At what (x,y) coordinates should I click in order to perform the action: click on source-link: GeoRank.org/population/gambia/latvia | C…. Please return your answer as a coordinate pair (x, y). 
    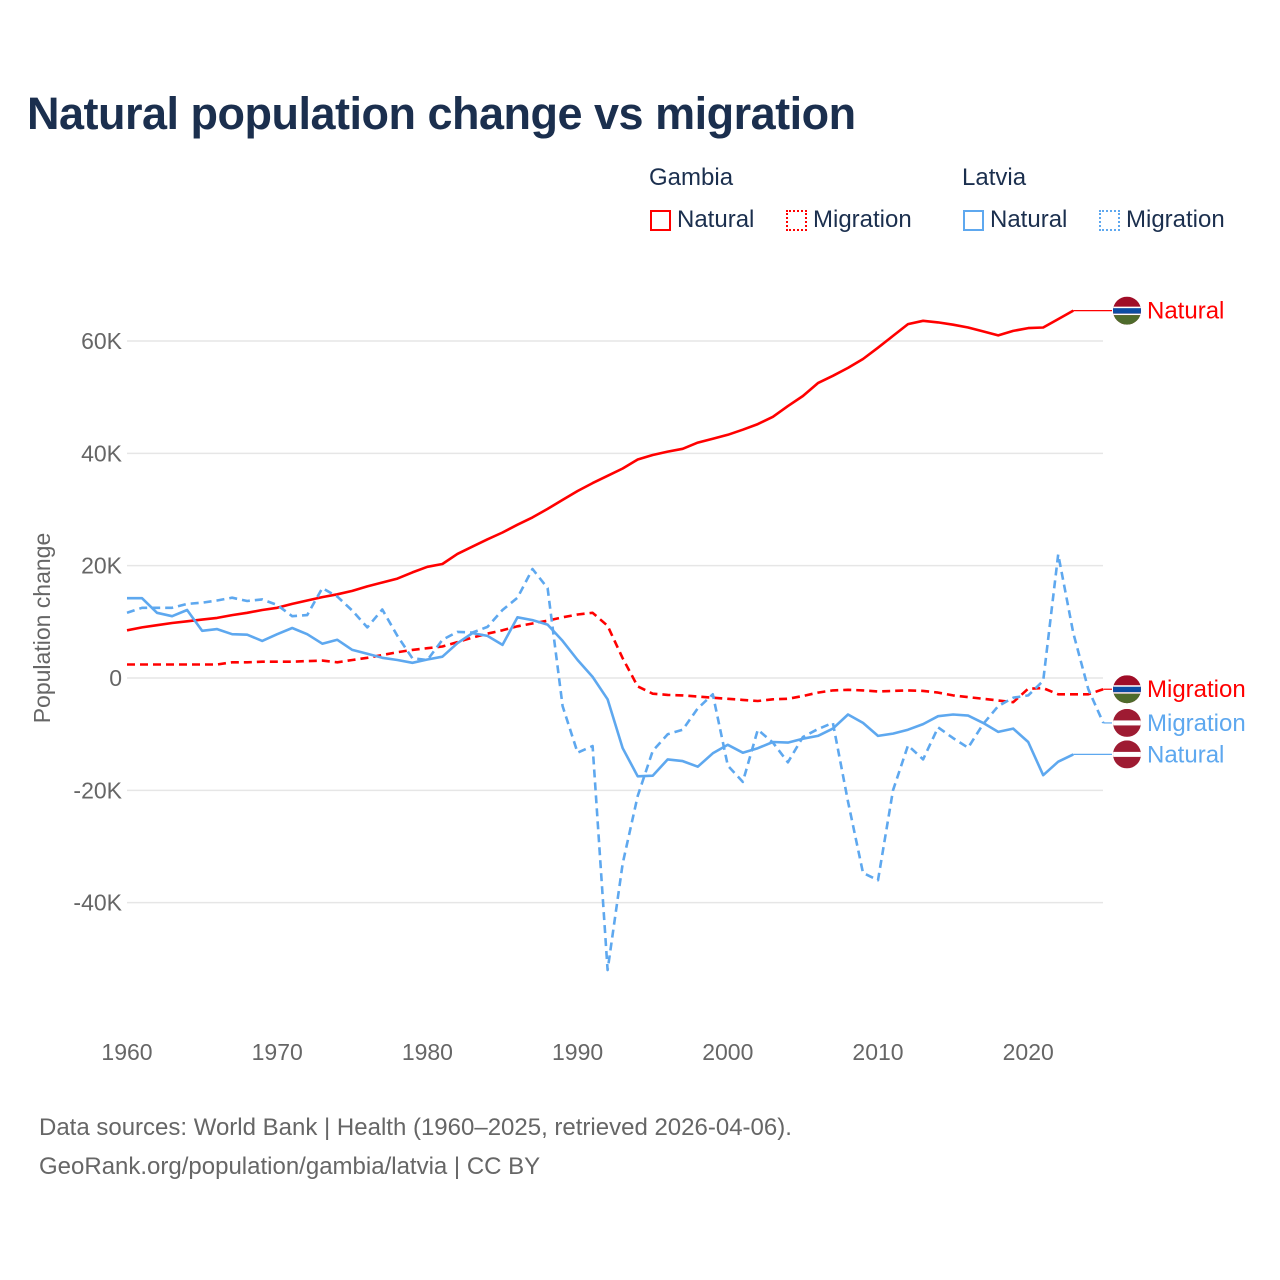
    Looking at the image, I should click on (290, 1166).